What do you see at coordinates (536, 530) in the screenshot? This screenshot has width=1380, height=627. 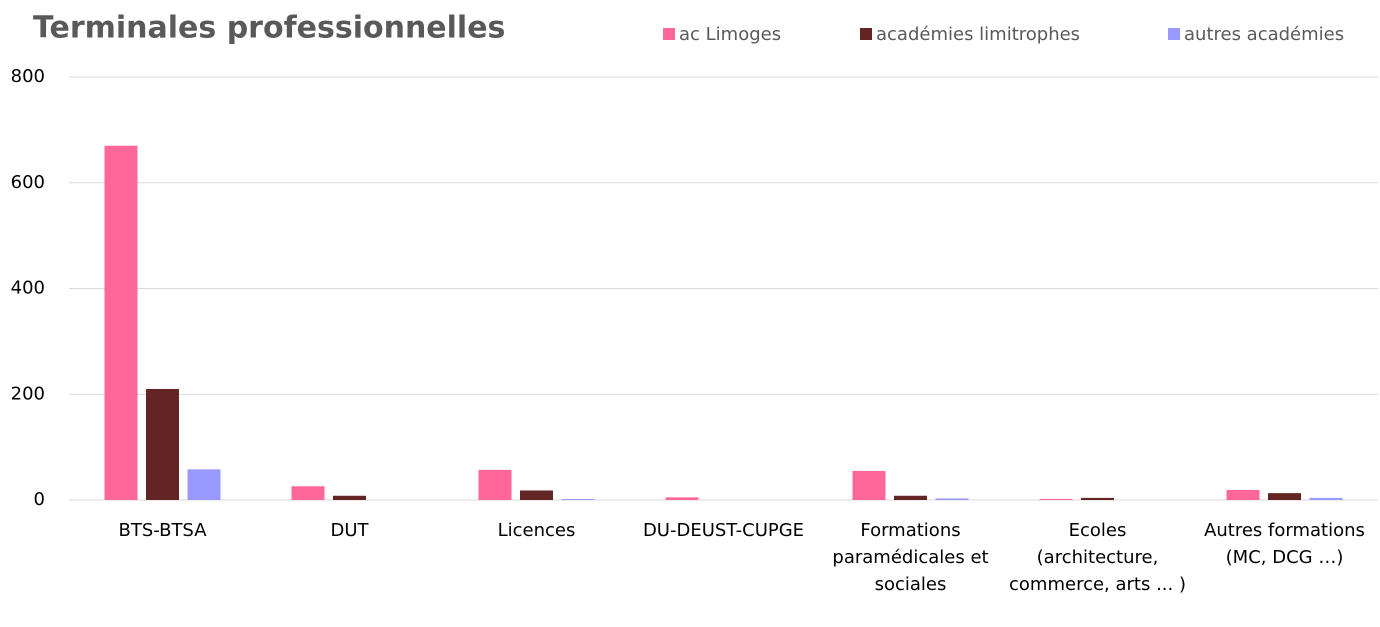 I see `x-tick-label: Licences` at bounding box center [536, 530].